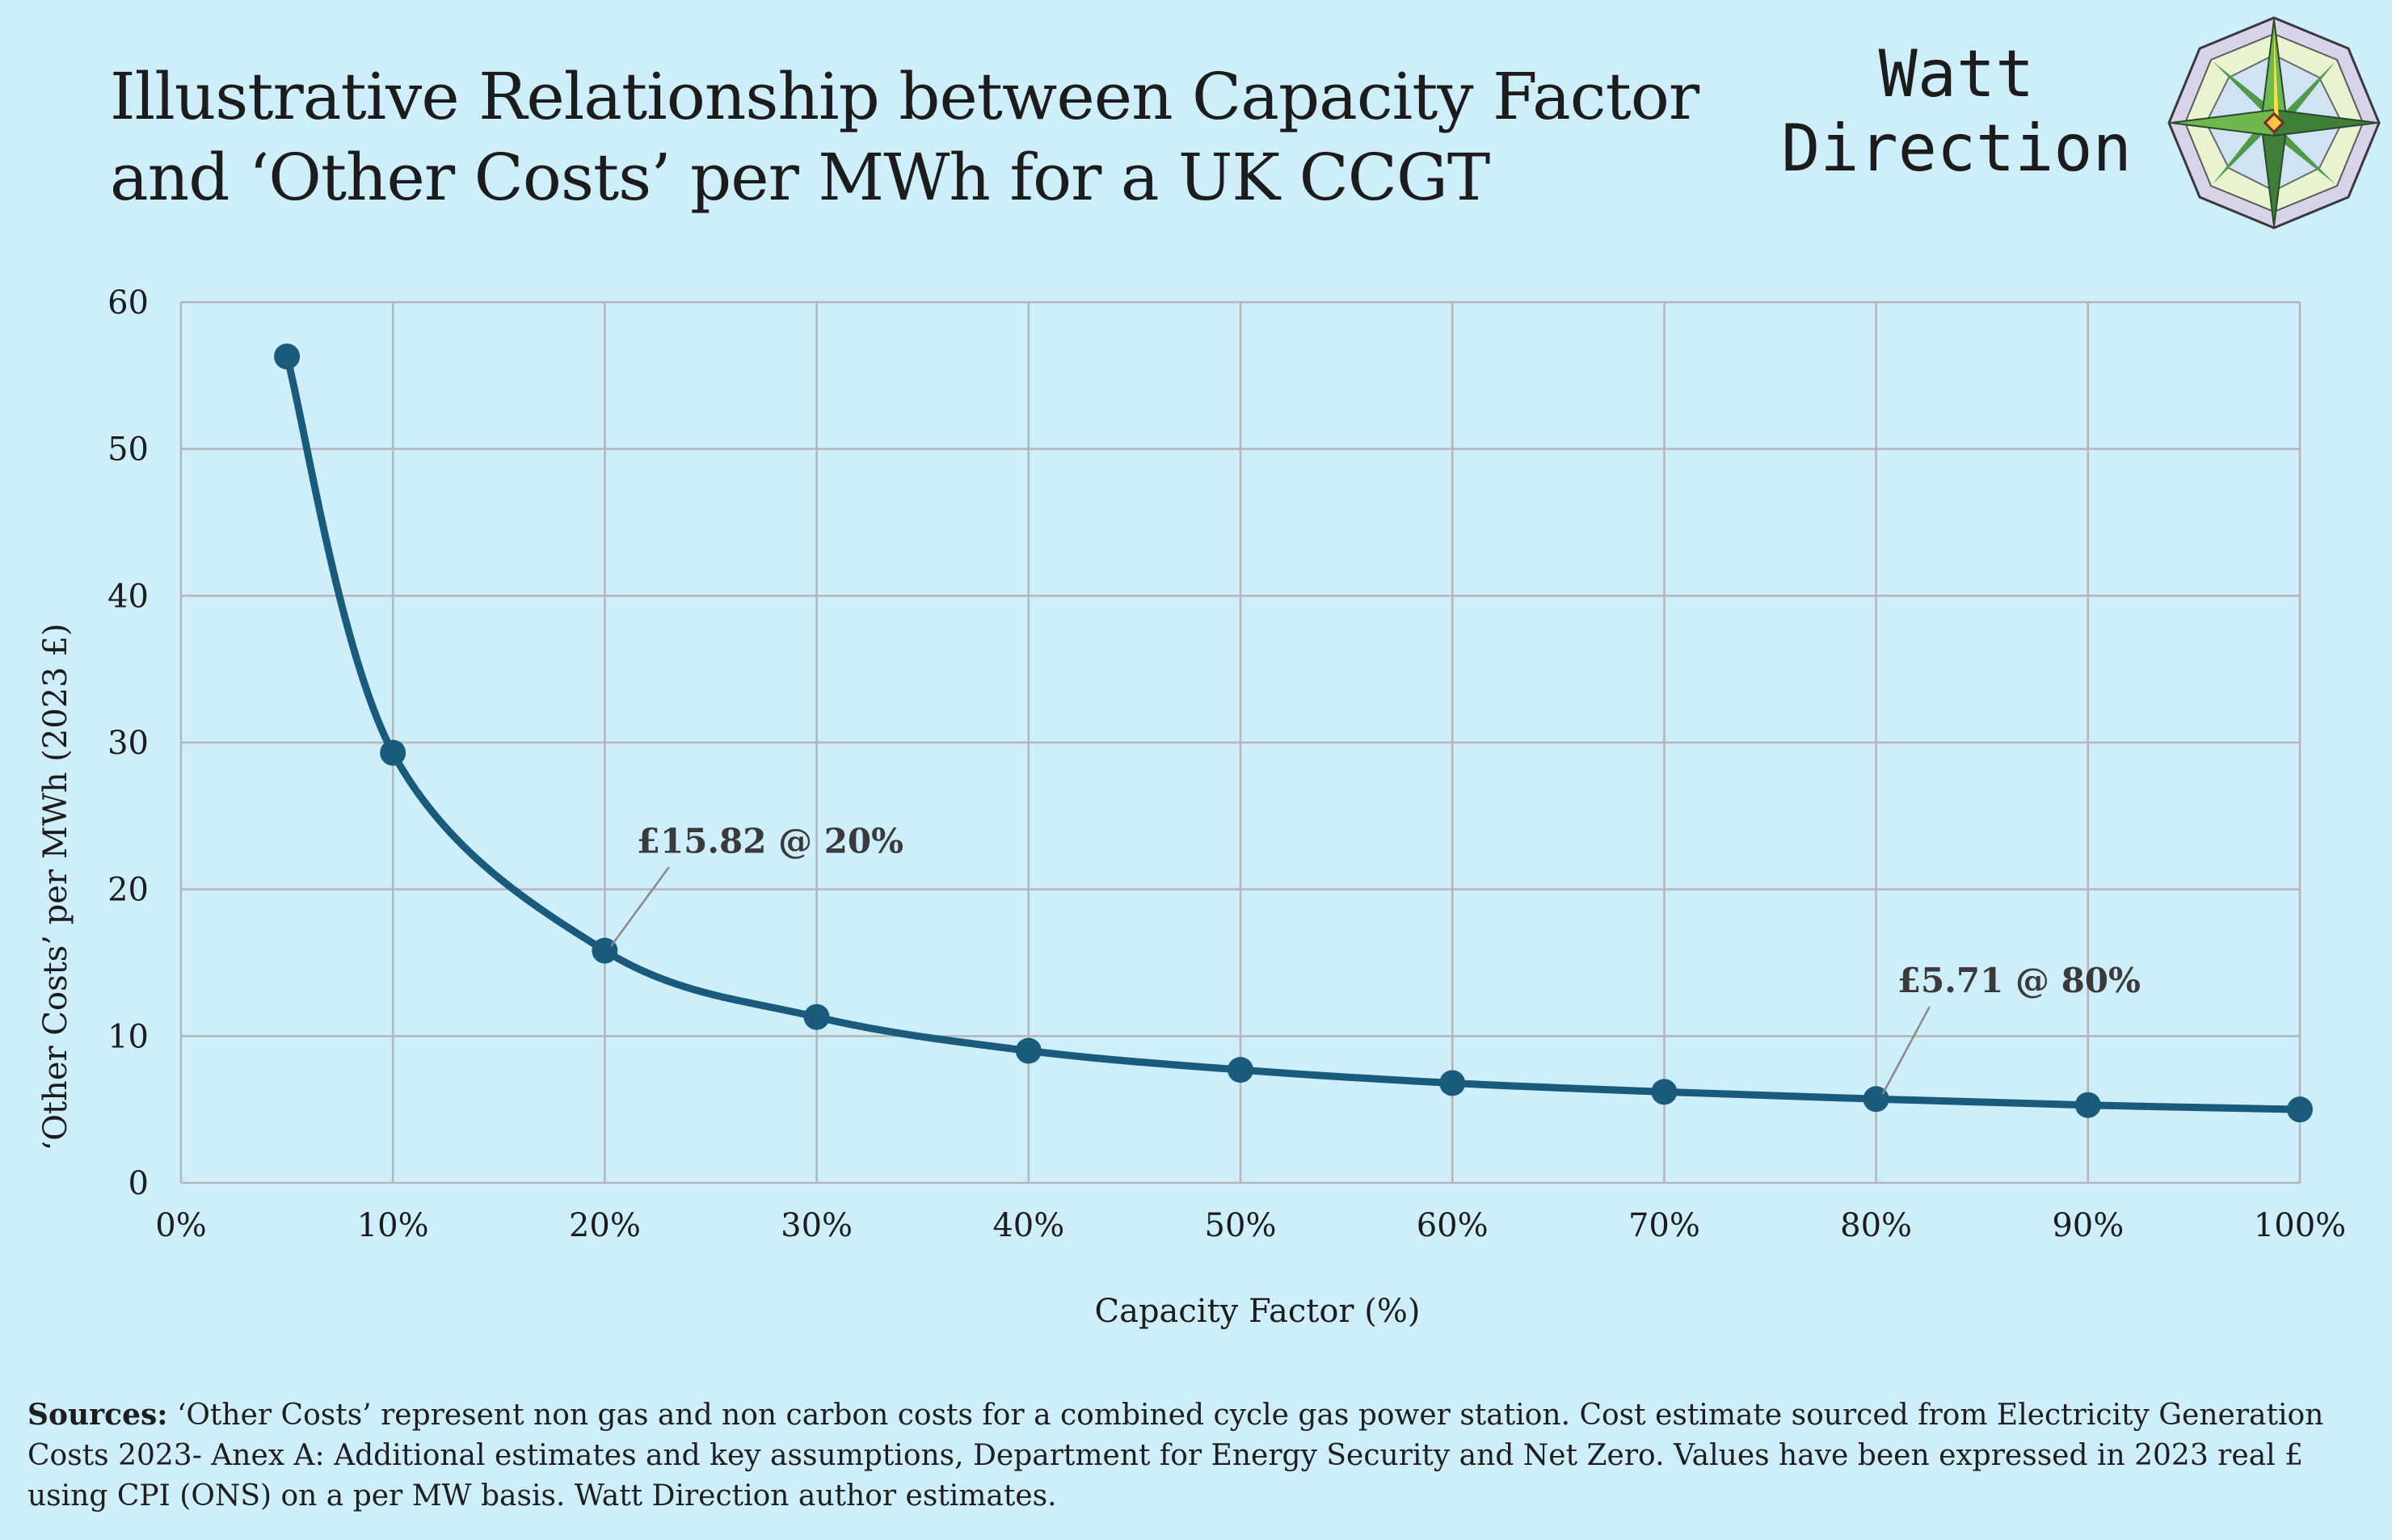  What do you see at coordinates (1028, 1225) in the screenshot?
I see `x-tick-label: 40%` at bounding box center [1028, 1225].